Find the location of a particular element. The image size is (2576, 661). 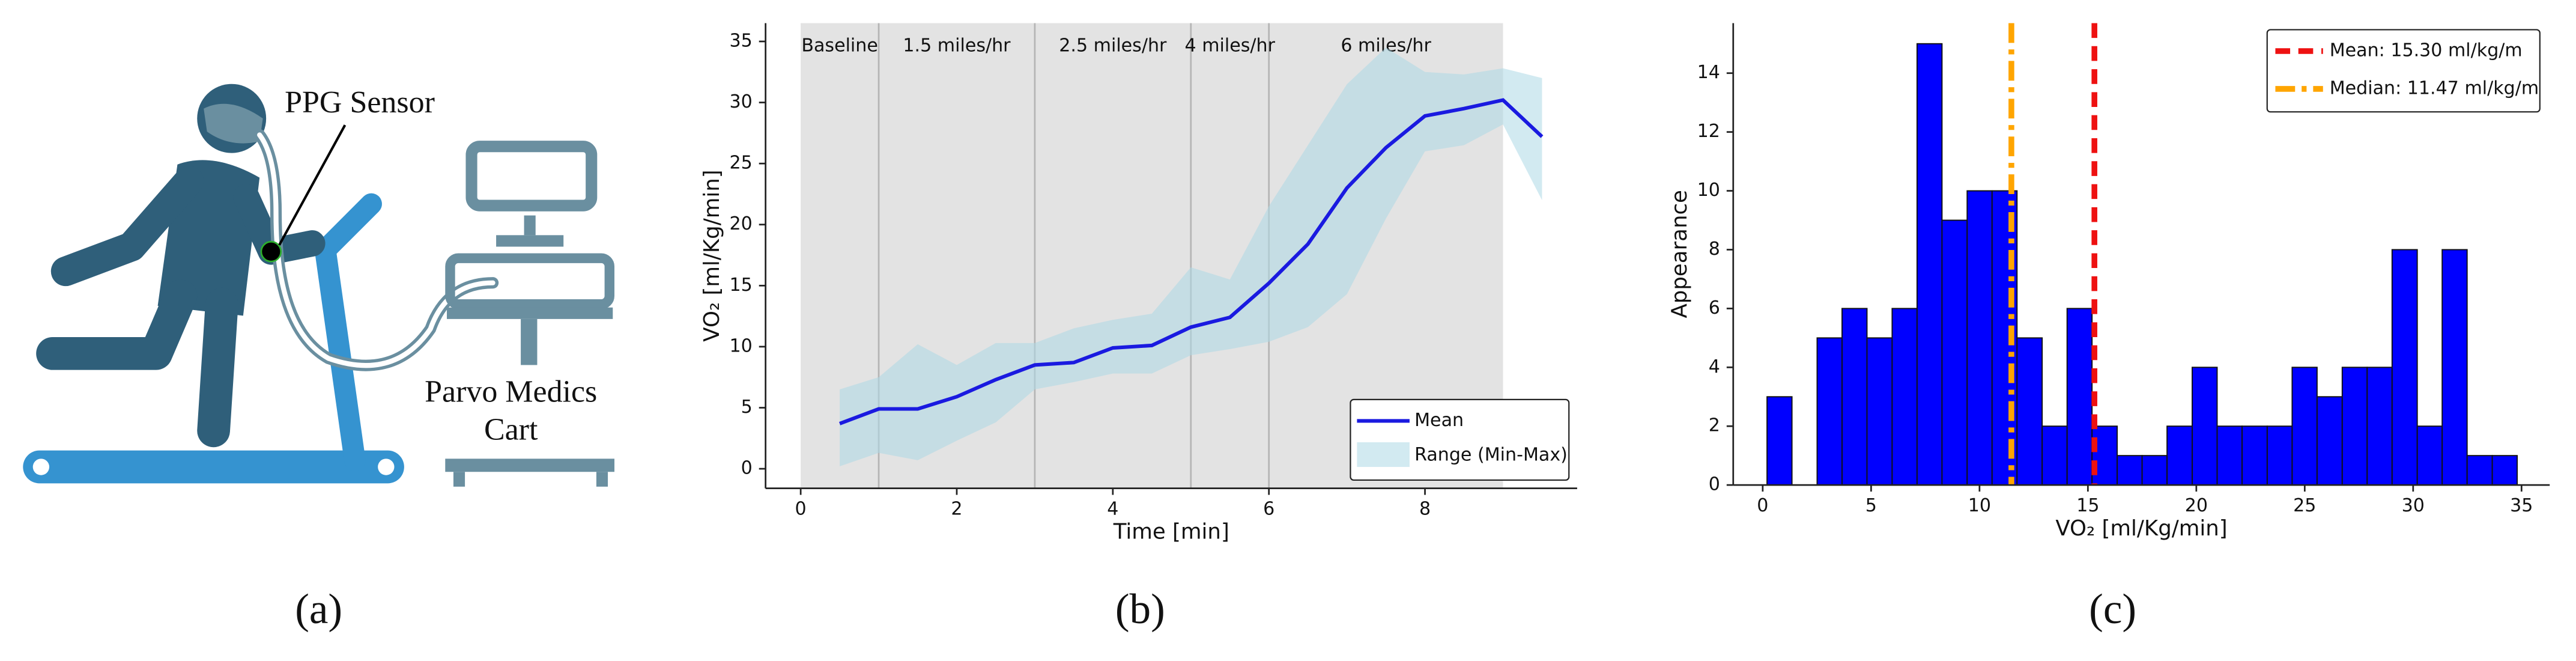

legend-label: Median: 11.47 ml/kg/m is located at coordinates (2434, 88).